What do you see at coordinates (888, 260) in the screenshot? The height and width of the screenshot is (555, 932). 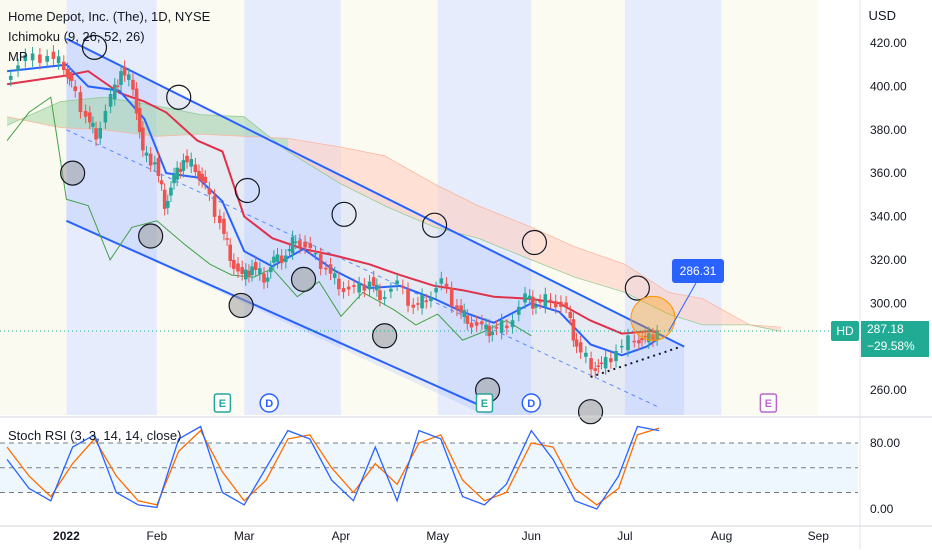 I see `y-tick-label: 320.00` at bounding box center [888, 260].